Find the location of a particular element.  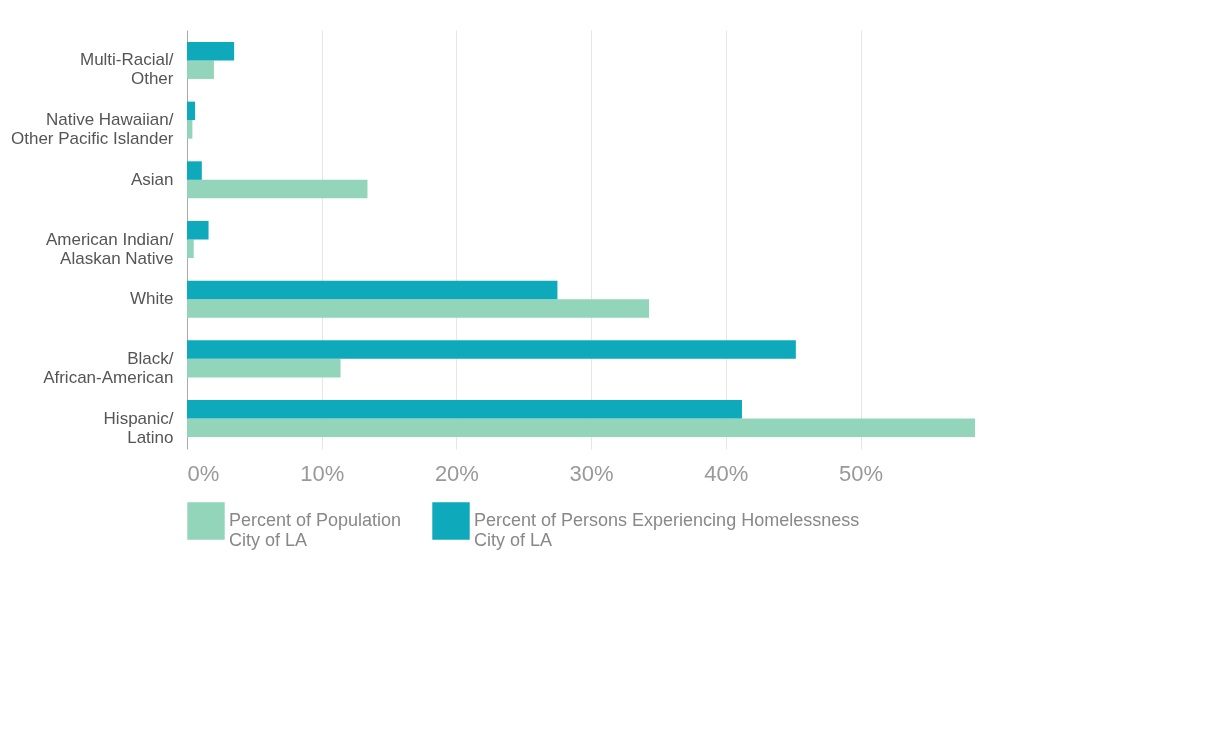

x-tick-label: 20% is located at coordinates (456, 473).